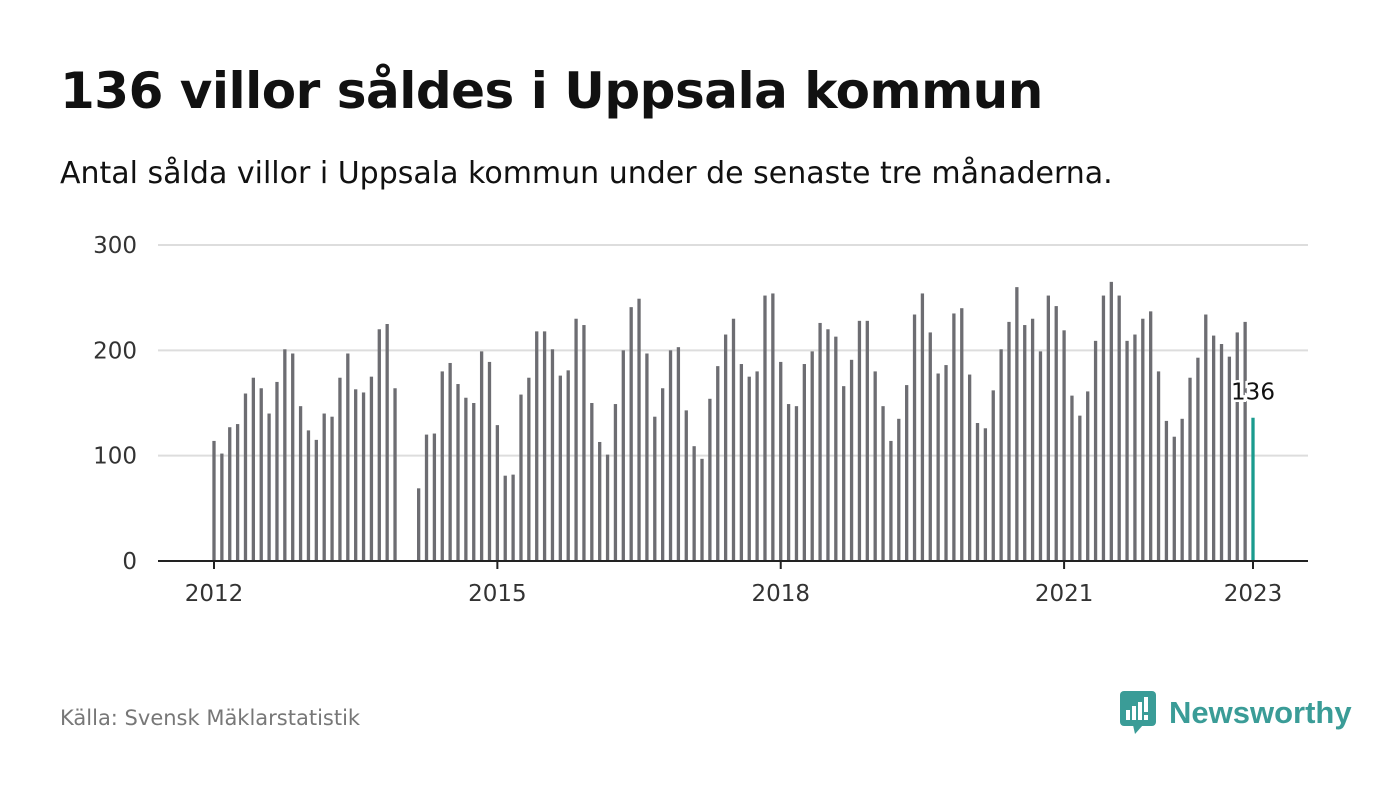 The image size is (1400, 794). Describe the element at coordinates (733, 583) in the screenshot. I see `x-axis: 2012 2015 2018 2021 2023` at that location.